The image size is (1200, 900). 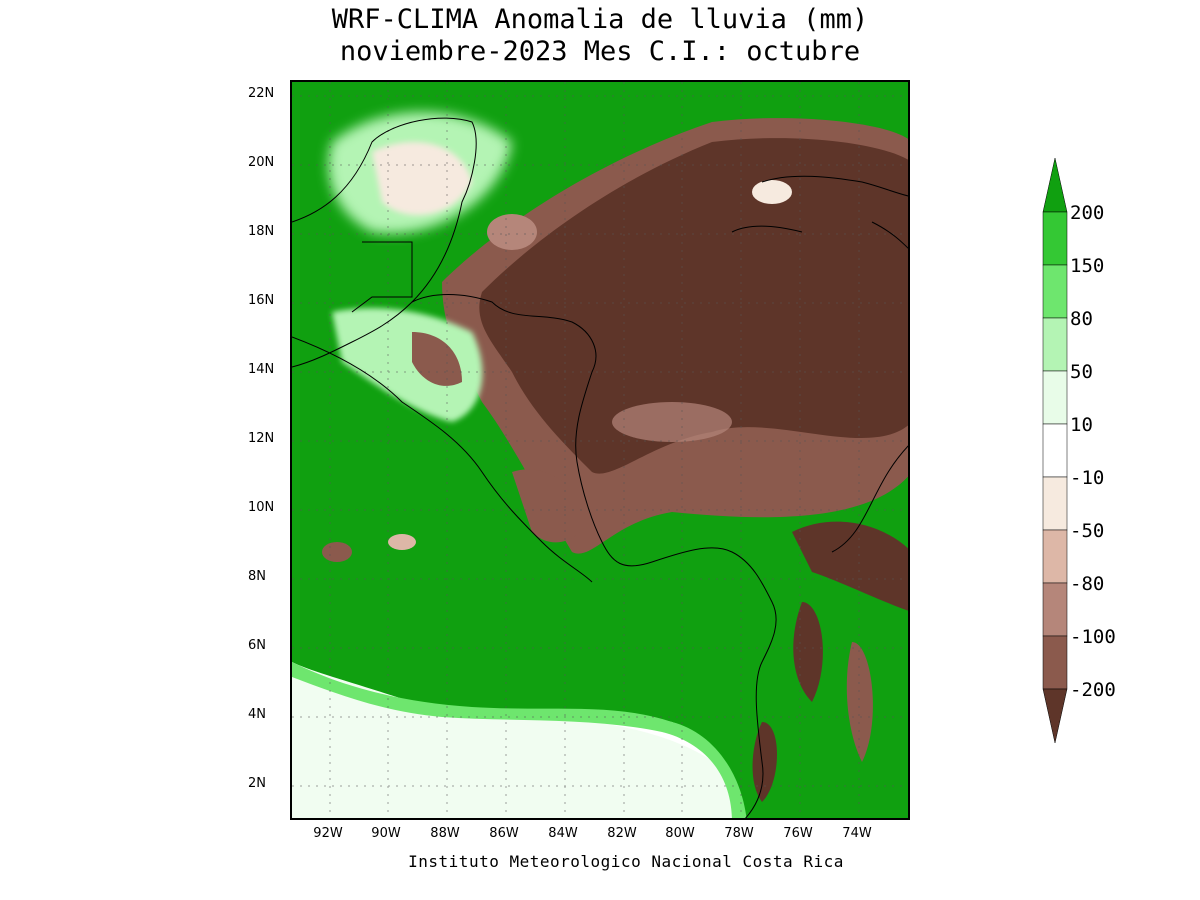 What do you see at coordinates (504, 833) in the screenshot?
I see `lon-label-86w: 86W` at bounding box center [504, 833].